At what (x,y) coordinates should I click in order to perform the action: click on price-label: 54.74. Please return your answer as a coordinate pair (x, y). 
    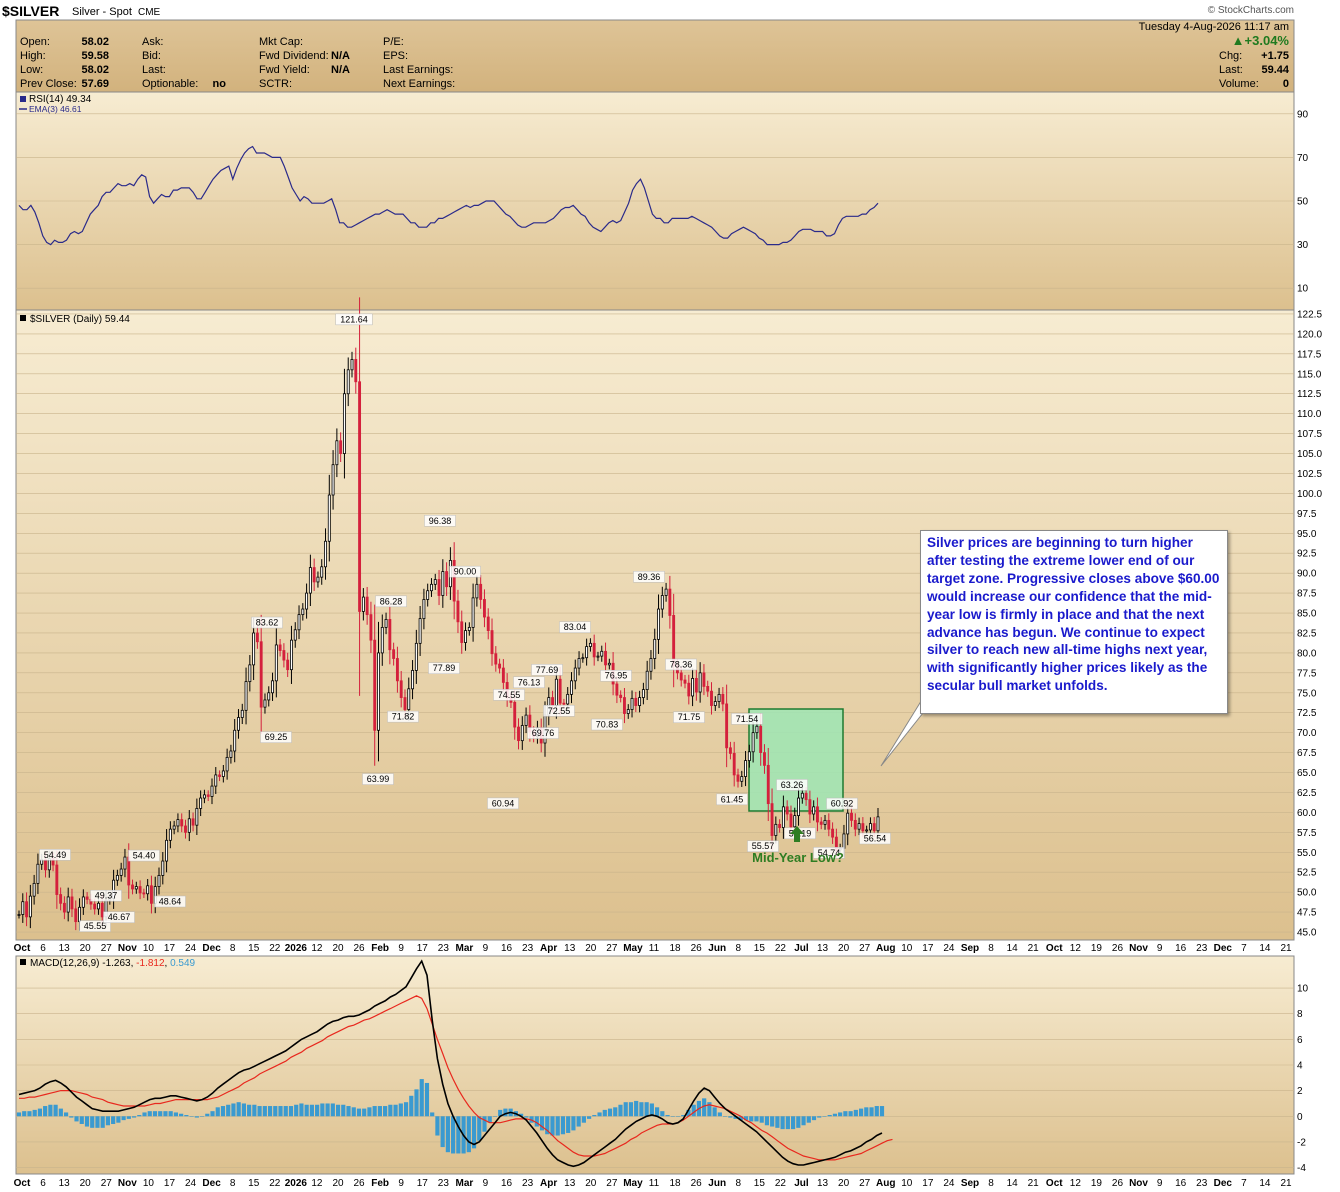
    Looking at the image, I should click on (829, 853).